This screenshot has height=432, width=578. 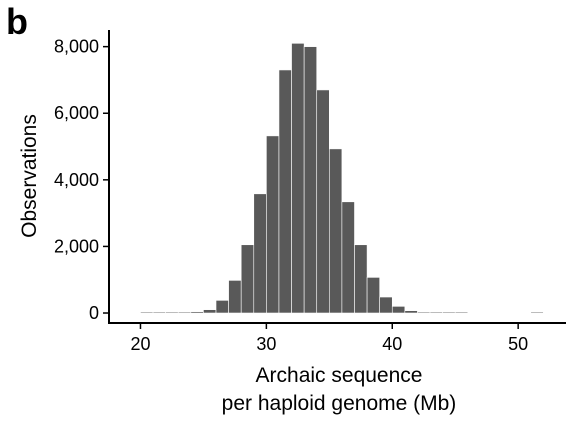 I want to click on y-axis-title: Observations, so click(x=29, y=176).